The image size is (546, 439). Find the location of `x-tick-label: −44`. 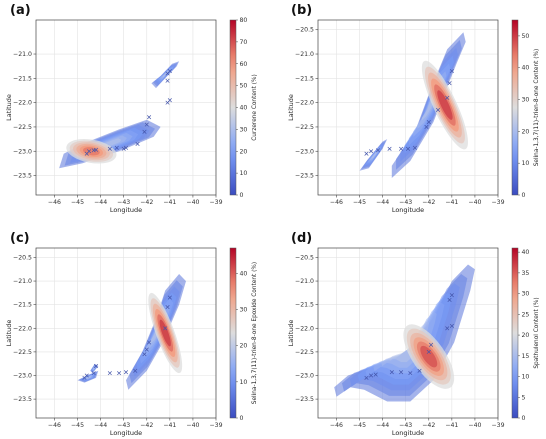

x-tick-label: −44 is located at coordinates (100, 425).